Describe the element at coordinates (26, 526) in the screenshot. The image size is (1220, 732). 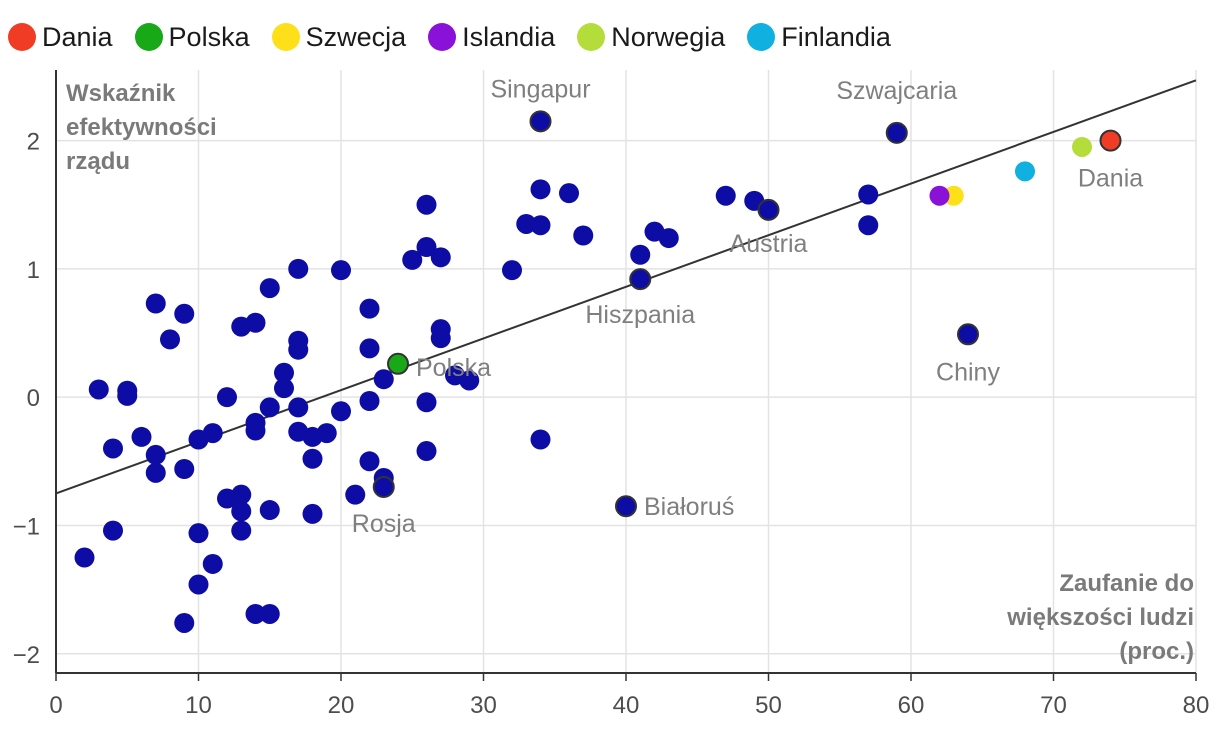
I see `y-tick-label: −1` at that location.